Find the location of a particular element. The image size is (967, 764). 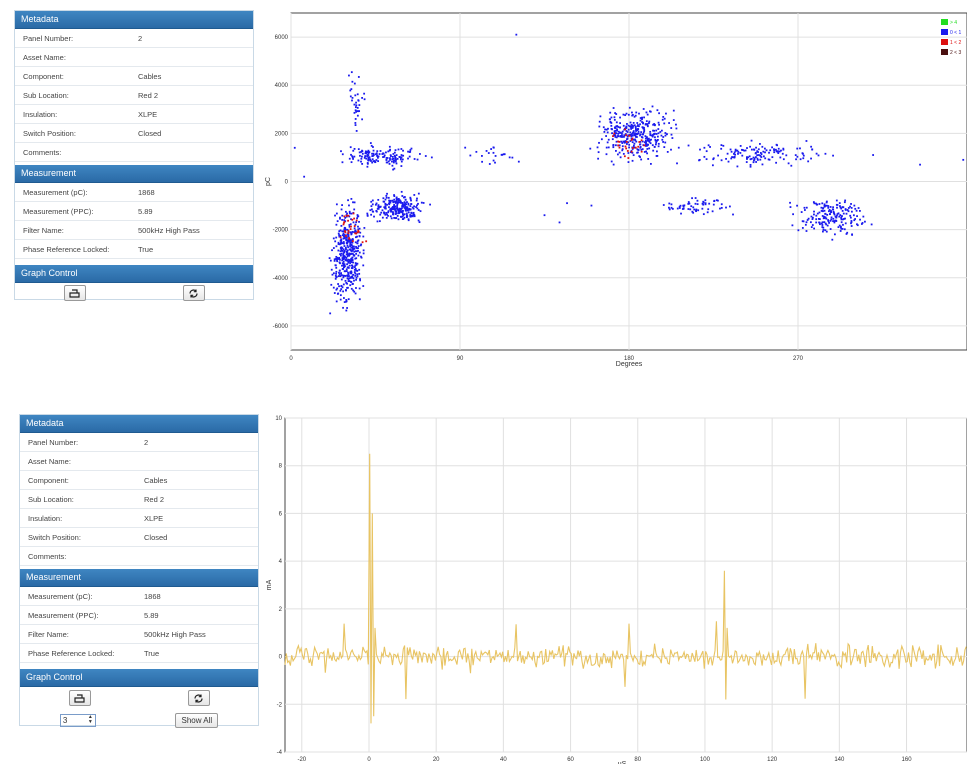

y-tick-label: 6 is located at coordinates (281, 514).